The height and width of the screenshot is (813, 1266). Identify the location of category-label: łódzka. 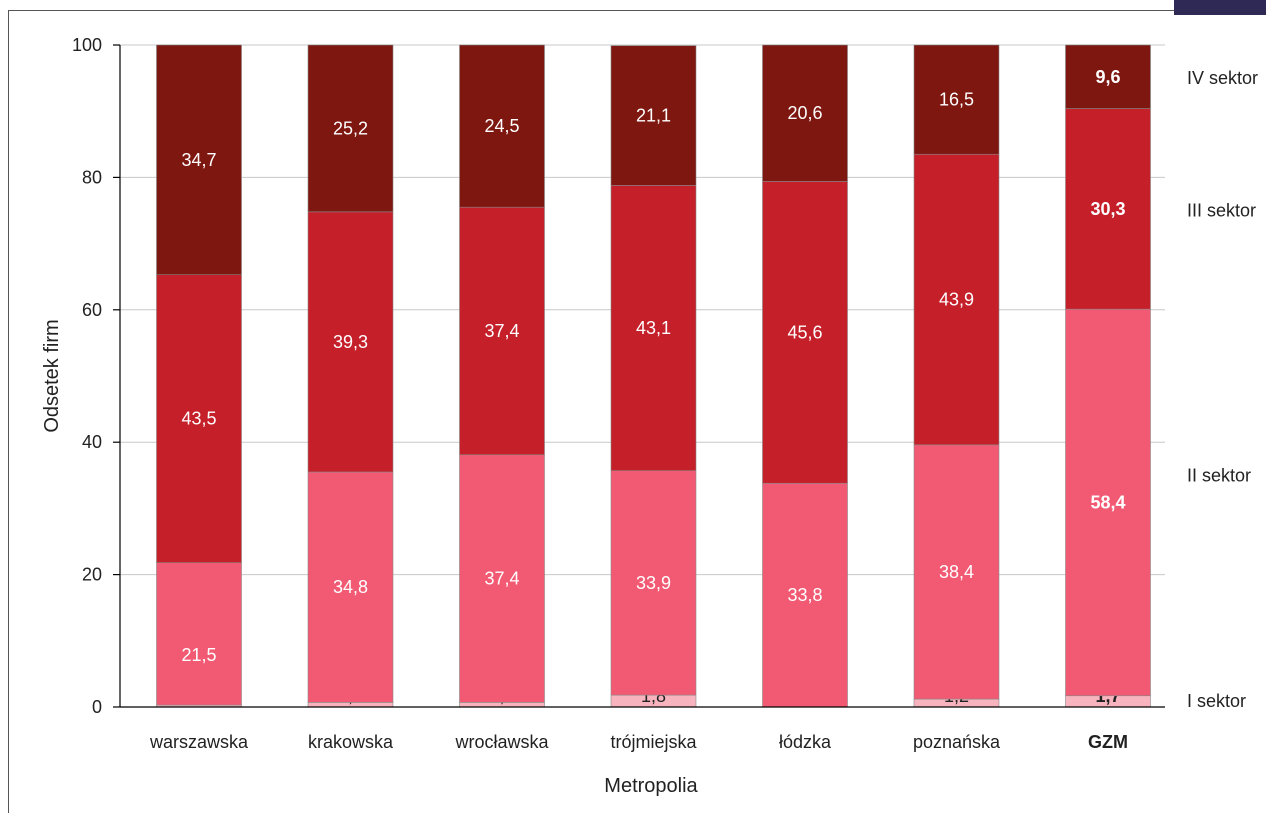
(805, 742).